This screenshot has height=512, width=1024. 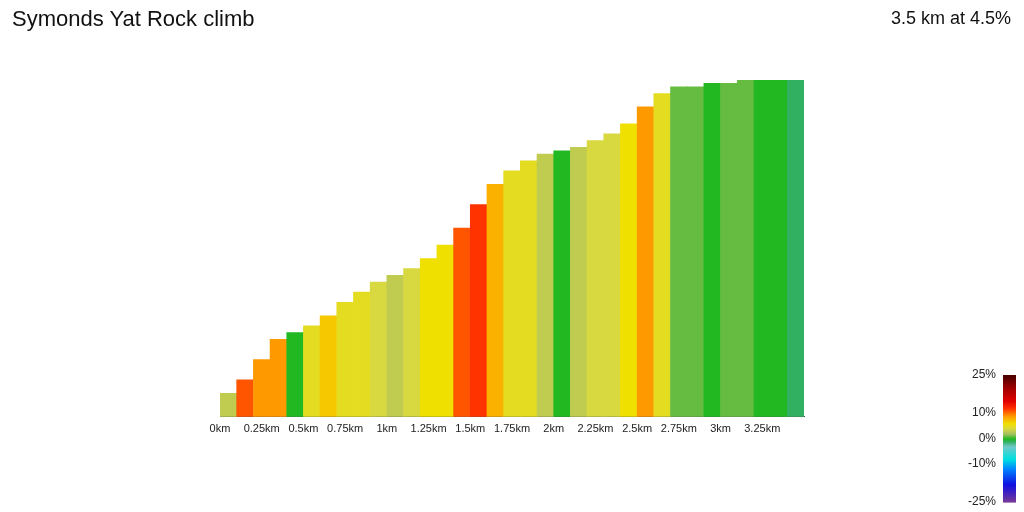 What do you see at coordinates (720, 428) in the screenshot?
I see `x-tick-label: 3km` at bounding box center [720, 428].